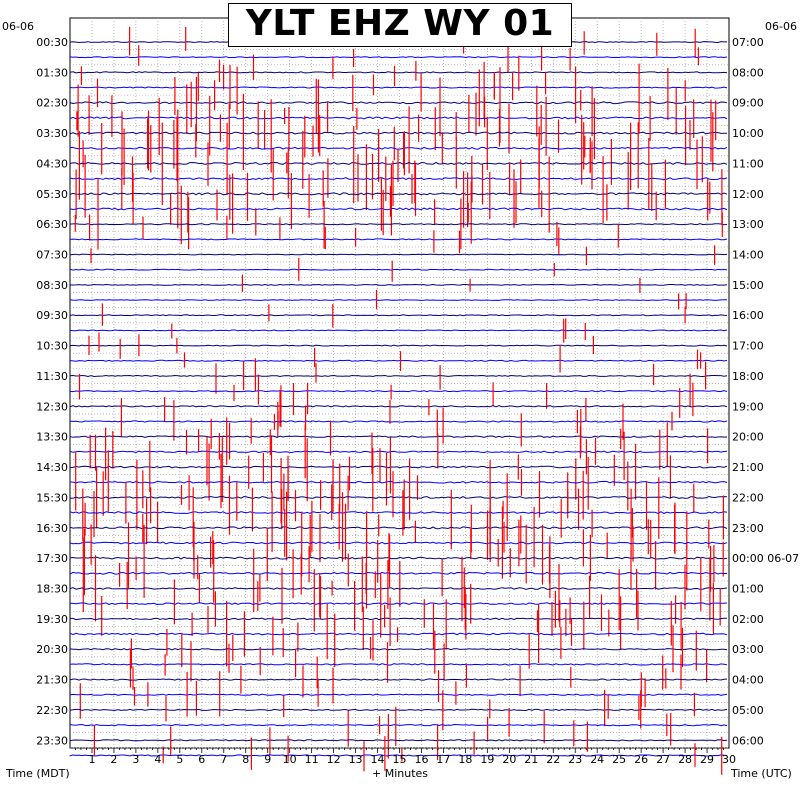  What do you see at coordinates (748, 467) in the screenshot?
I see `right-tick-label: 21:00` at bounding box center [748, 467].